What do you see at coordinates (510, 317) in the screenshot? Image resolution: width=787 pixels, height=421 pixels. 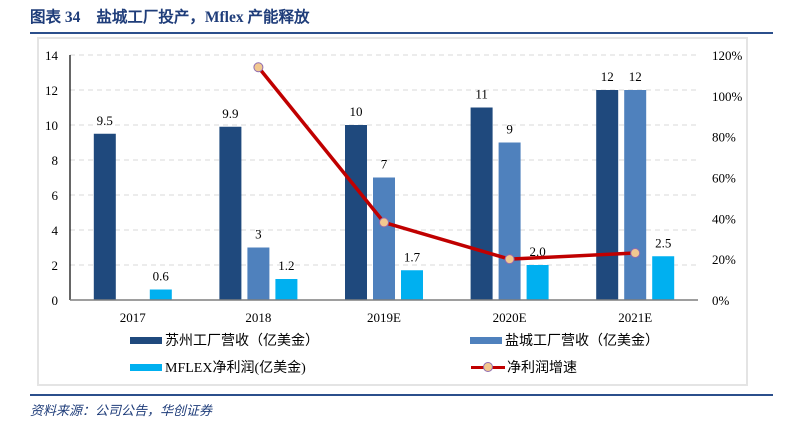 I see `x-tick-label: 2020E` at bounding box center [510, 317].